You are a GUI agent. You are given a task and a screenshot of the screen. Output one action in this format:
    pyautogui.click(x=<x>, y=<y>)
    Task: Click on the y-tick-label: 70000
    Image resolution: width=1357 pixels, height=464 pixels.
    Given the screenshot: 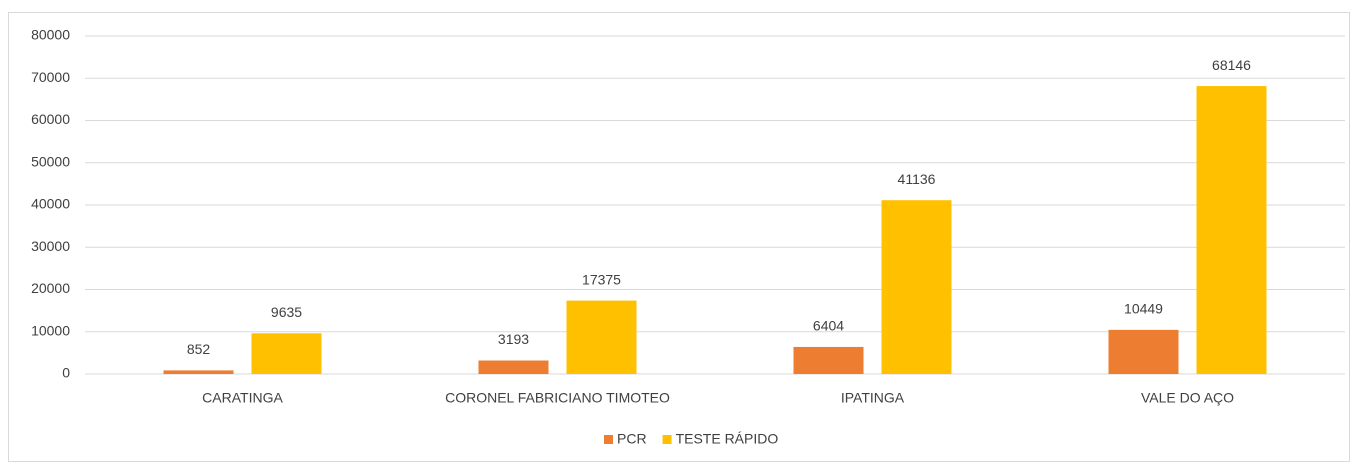 What is the action you would take?
    pyautogui.click(x=50, y=77)
    